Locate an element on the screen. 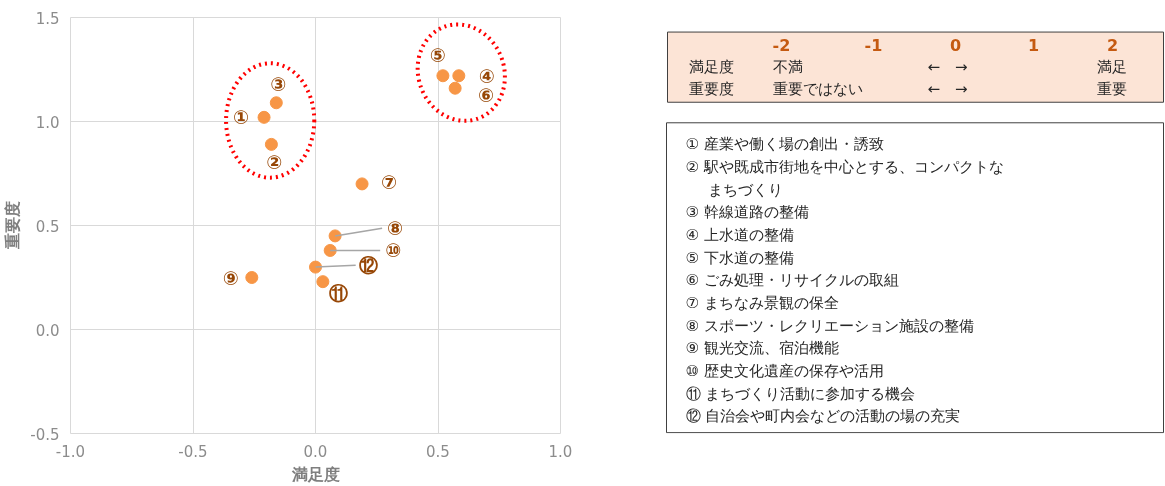 The height and width of the screenshot is (486, 1165). text: 不満 is located at coordinates (787, 67).